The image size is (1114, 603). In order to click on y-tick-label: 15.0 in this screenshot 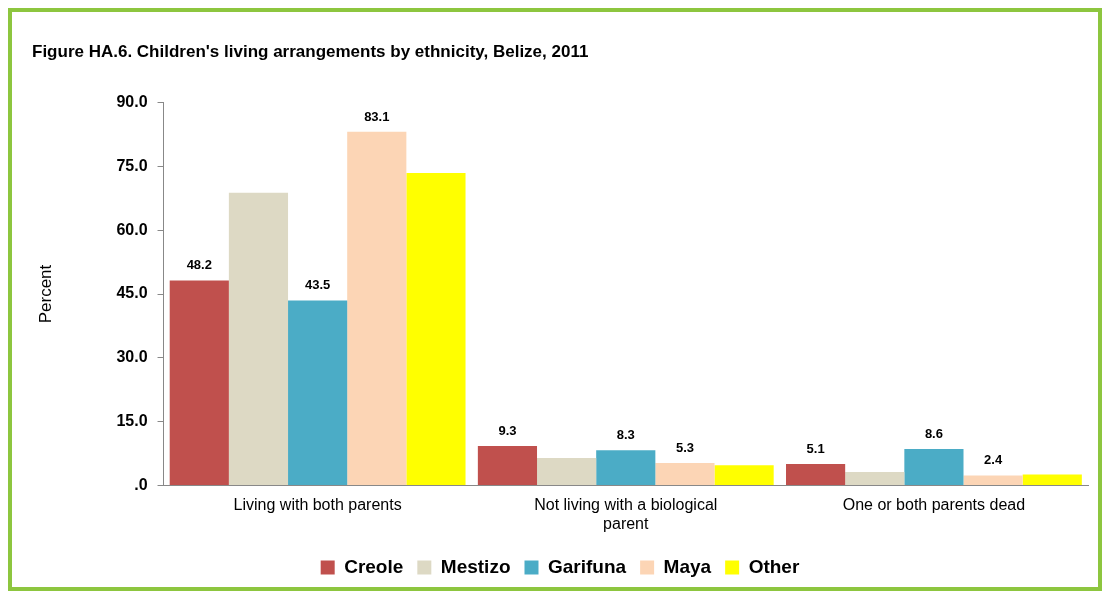, I will do `click(132, 421)`.